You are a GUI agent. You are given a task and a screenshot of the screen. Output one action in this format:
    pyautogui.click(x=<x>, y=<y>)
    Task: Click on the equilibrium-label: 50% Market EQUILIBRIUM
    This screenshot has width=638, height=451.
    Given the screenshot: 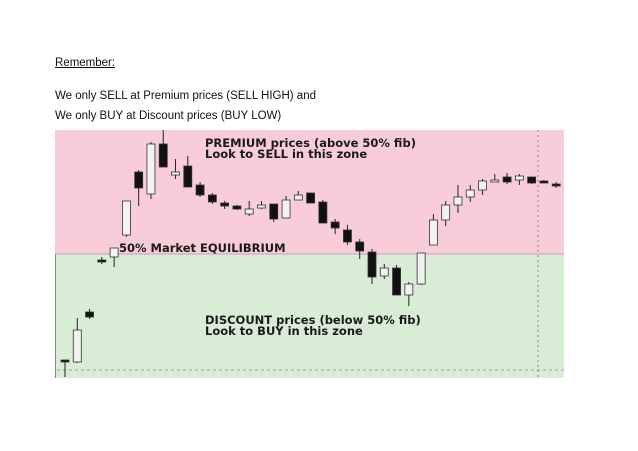 What is the action you would take?
    pyautogui.click(x=202, y=248)
    